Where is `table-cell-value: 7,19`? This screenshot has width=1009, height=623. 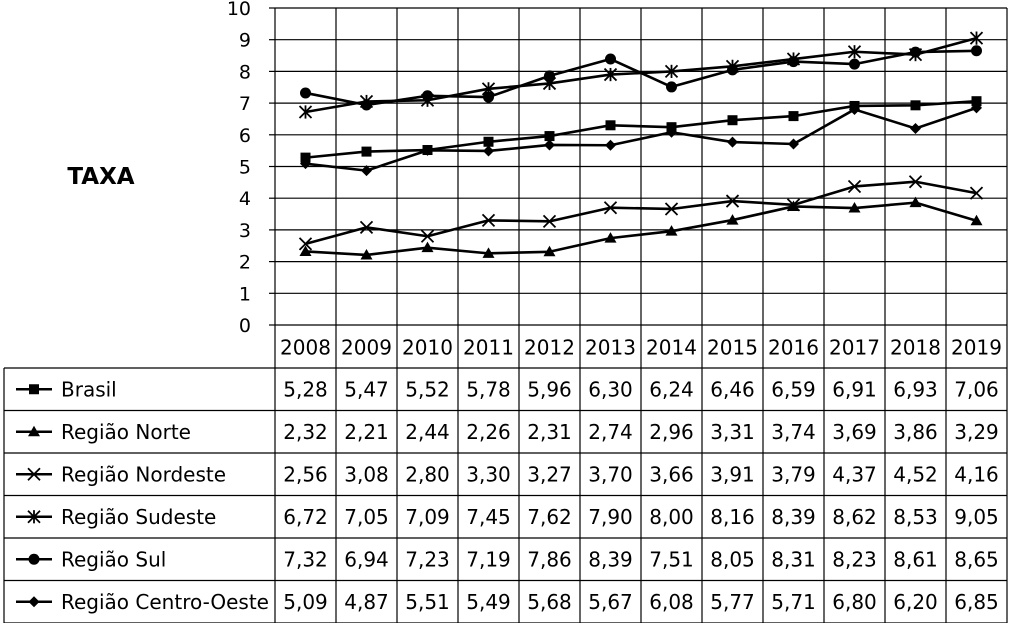 table-cell-value: 7,19 is located at coordinates (488, 559).